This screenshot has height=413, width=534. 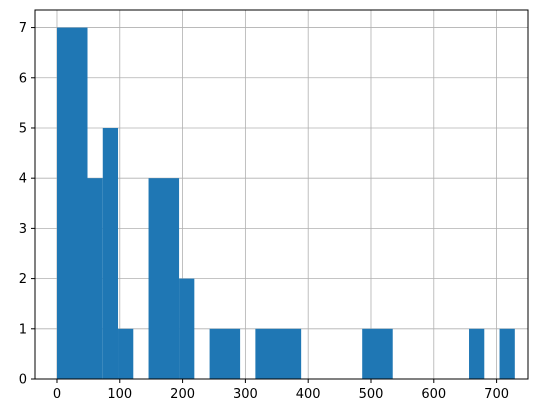 What do you see at coordinates (23, 380) in the screenshot?
I see `y-tick-label: 0` at bounding box center [23, 380].